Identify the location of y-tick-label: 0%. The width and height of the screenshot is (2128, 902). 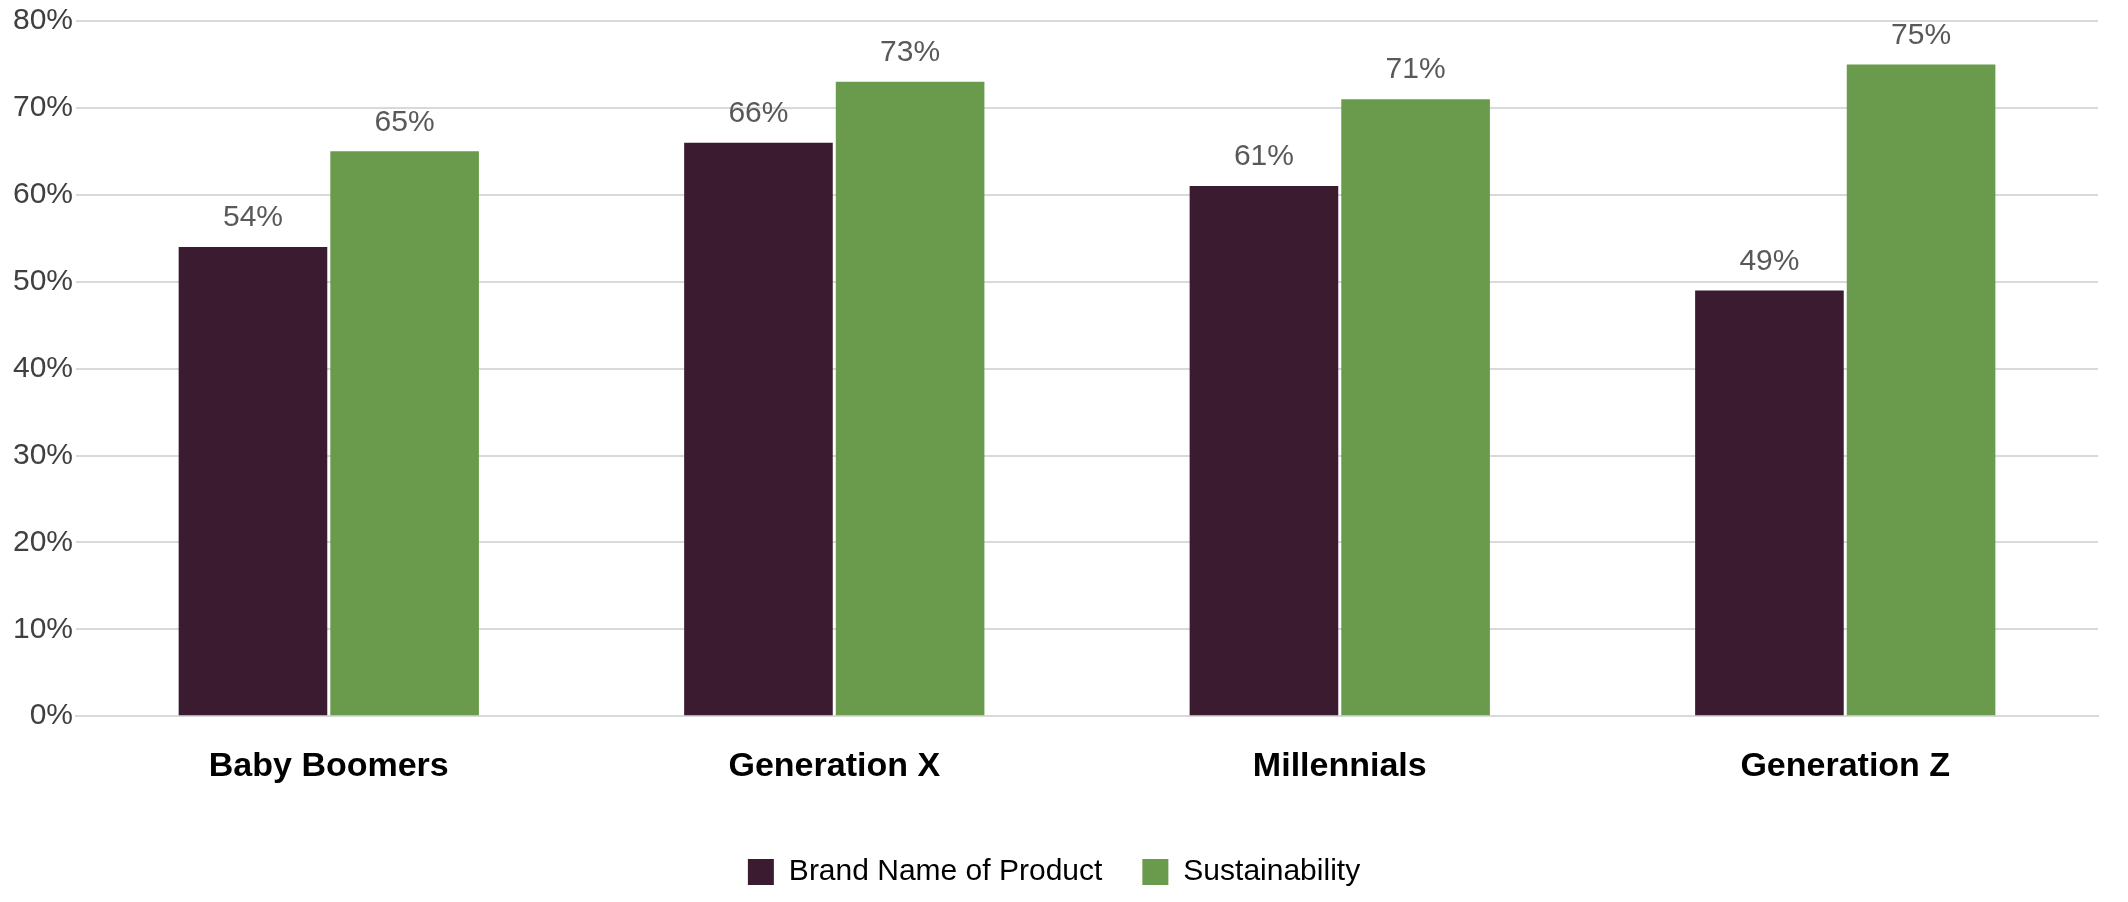
(51, 714).